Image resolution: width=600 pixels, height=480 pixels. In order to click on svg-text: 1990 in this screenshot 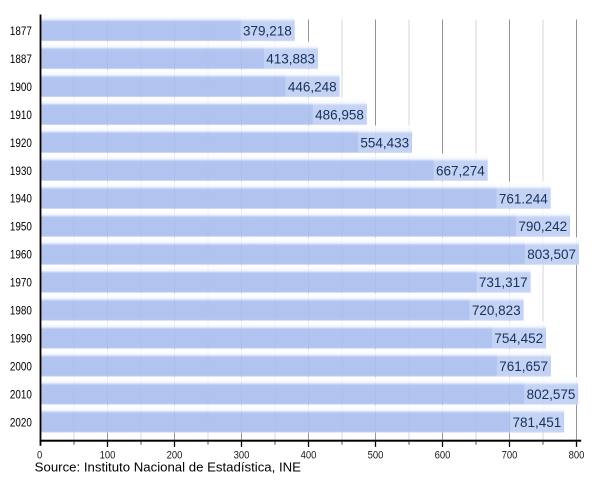, I will do `click(21, 339)`.